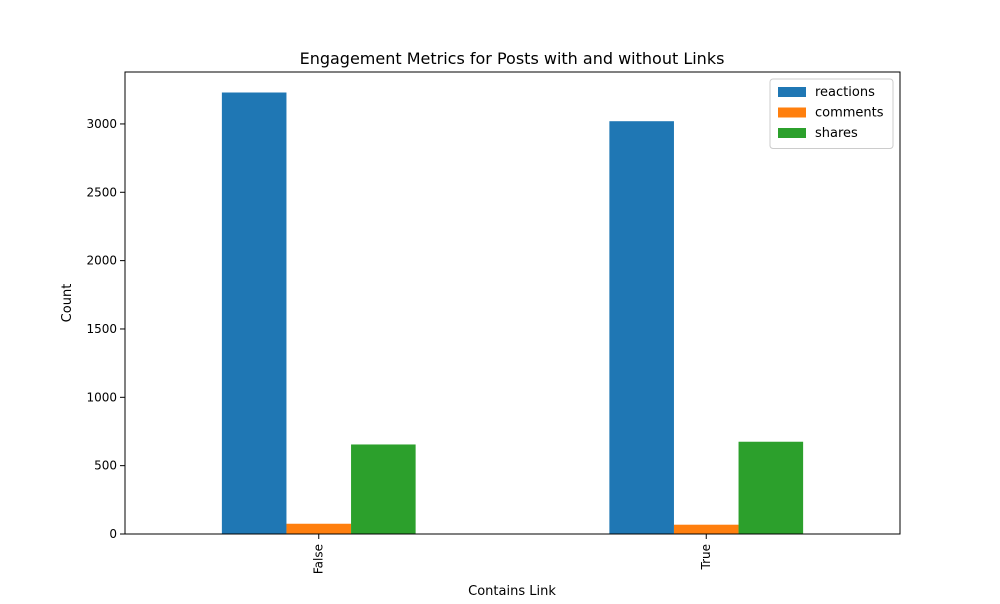 The width and height of the screenshot is (1000, 604). I want to click on y-tick-label: 1000, so click(101, 397).